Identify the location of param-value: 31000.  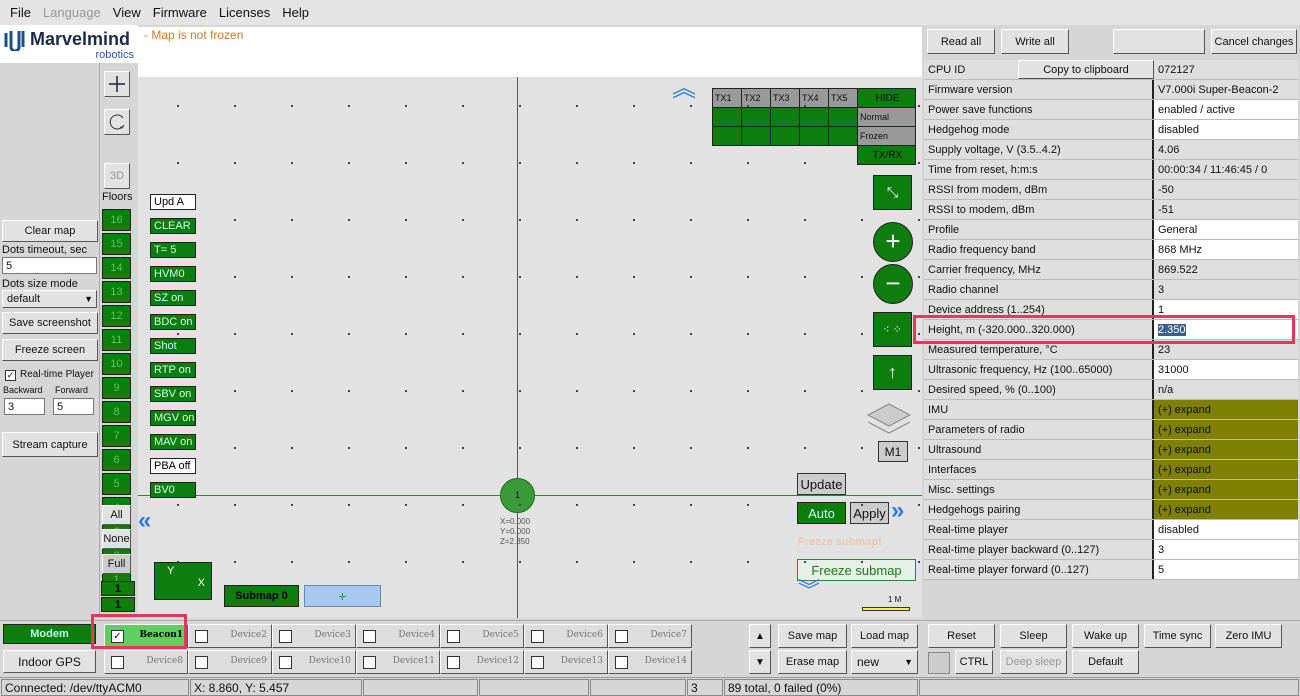
(1226, 369).